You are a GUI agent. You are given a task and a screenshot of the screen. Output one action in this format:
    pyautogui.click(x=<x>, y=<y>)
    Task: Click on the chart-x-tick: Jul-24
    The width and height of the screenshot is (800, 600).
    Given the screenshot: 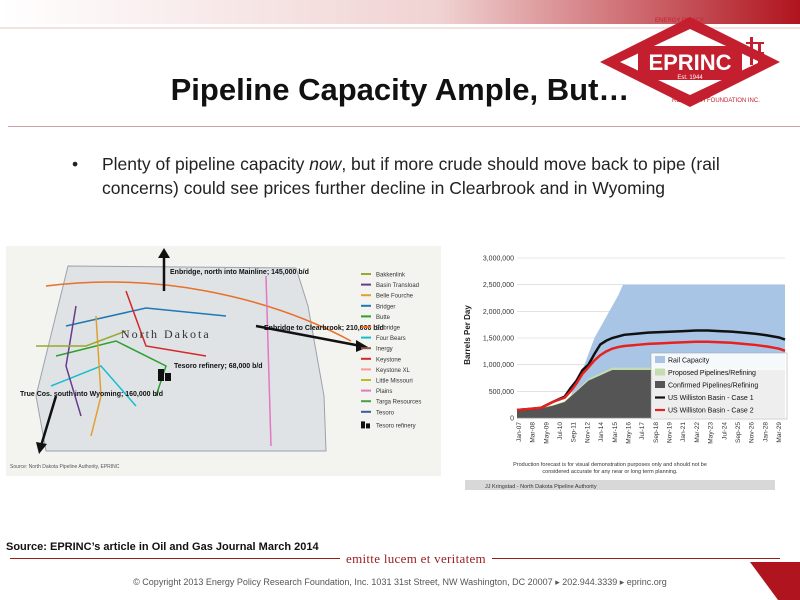 What is the action you would take?
    pyautogui.click(x=724, y=431)
    